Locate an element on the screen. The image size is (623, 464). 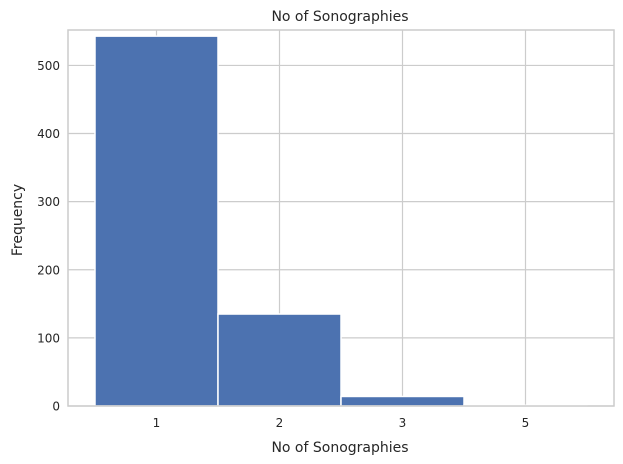
x-tick-labels: 1 2 3 5 is located at coordinates (341, 423).